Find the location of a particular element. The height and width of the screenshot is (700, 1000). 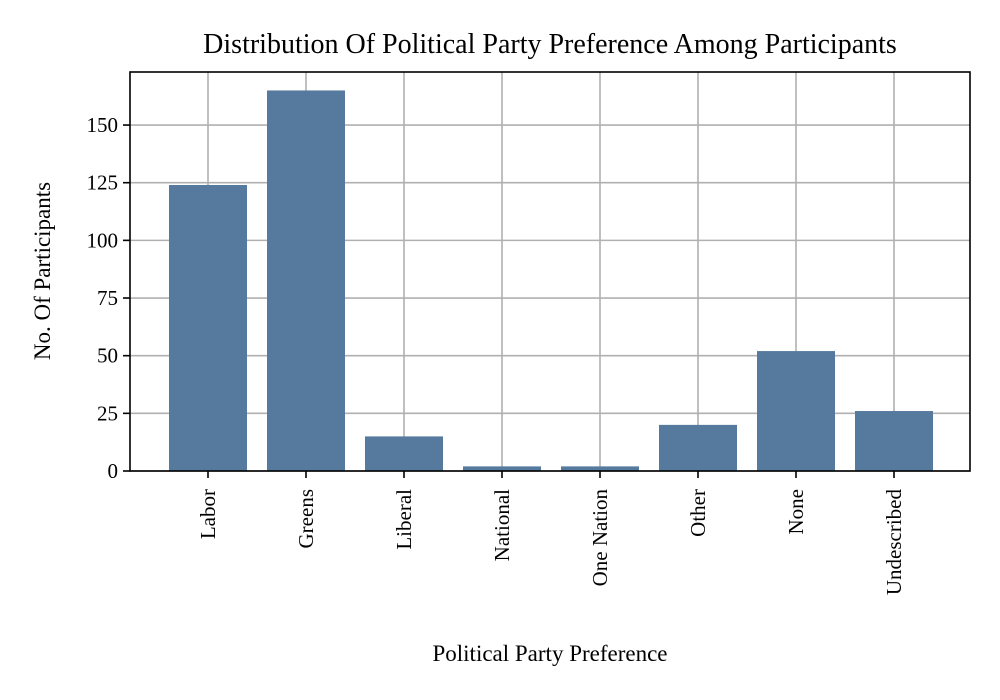

bar-undescribed is located at coordinates (894, 441).